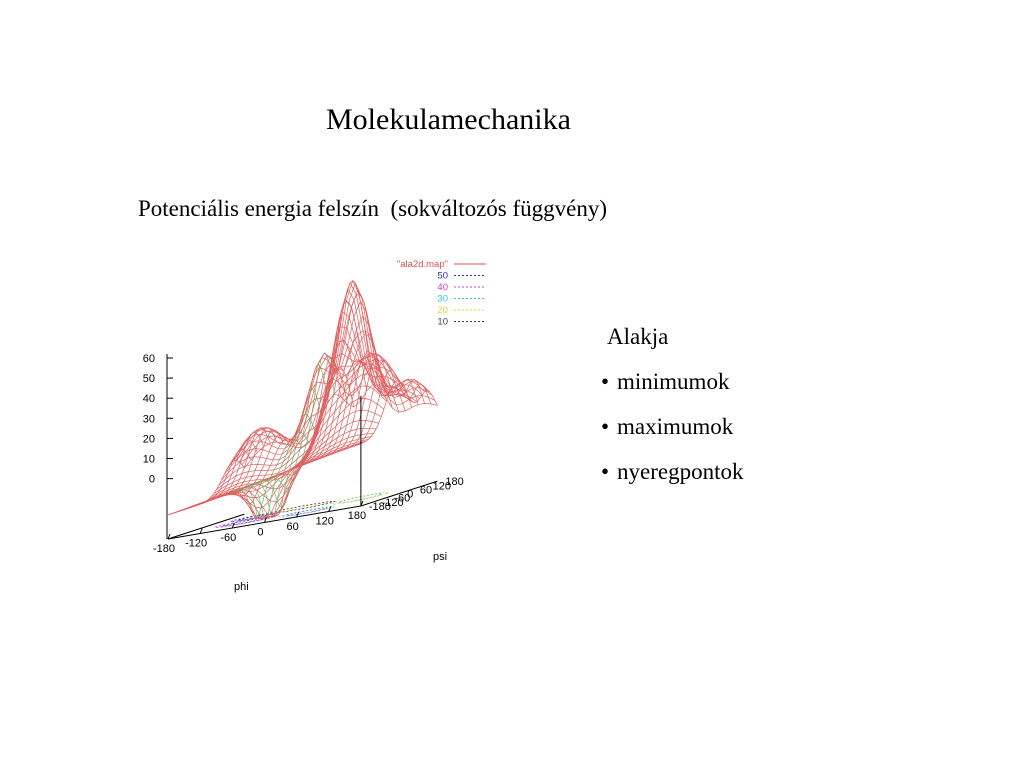 Image resolution: width=1024 pixels, height=768 pixels. Describe the element at coordinates (380, 507) in the screenshot. I see `y-tick-label: -180` at that location.